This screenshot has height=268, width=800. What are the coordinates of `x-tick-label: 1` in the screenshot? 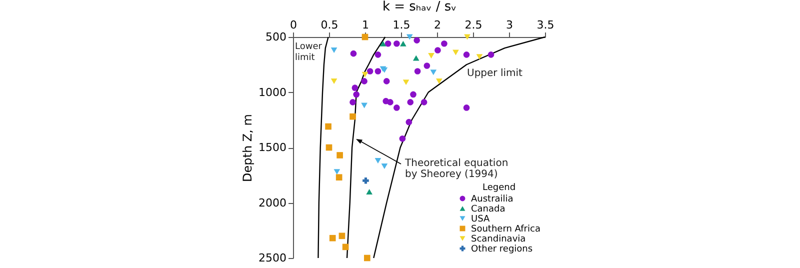 It's located at (365, 25).